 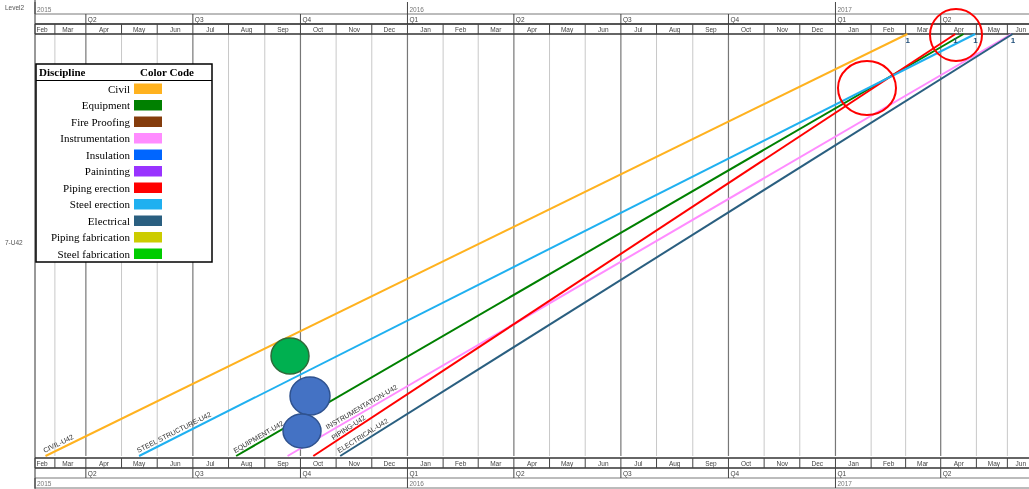 What do you see at coordinates (107, 171) in the screenshot?
I see `legend-label: Paininting` at bounding box center [107, 171].